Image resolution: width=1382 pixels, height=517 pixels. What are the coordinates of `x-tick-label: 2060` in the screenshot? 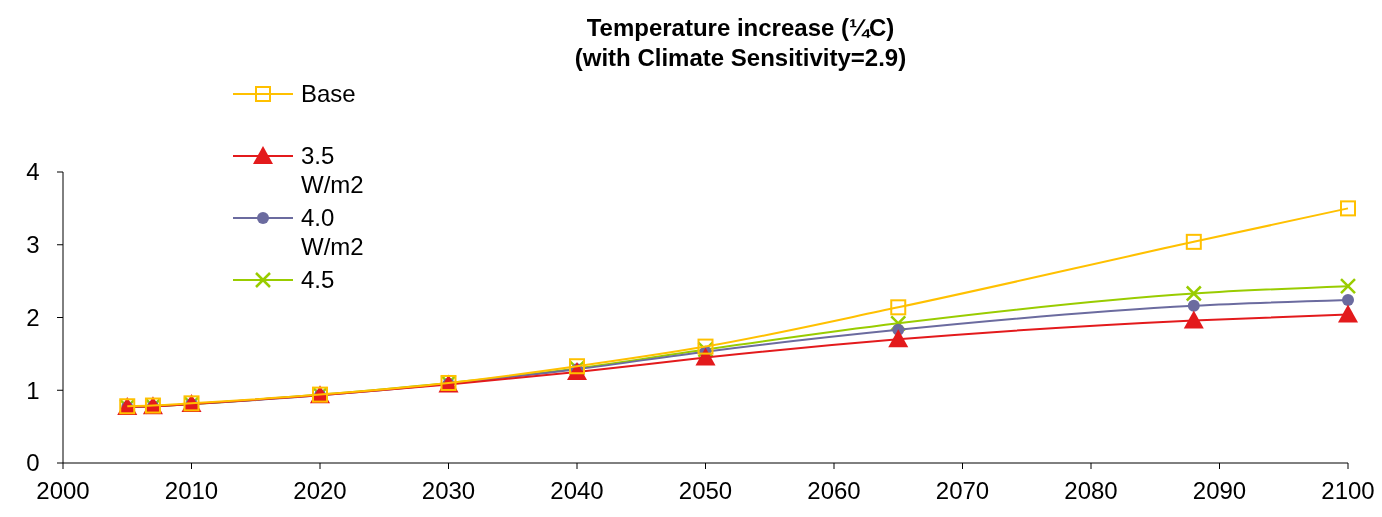 It's located at (834, 490).